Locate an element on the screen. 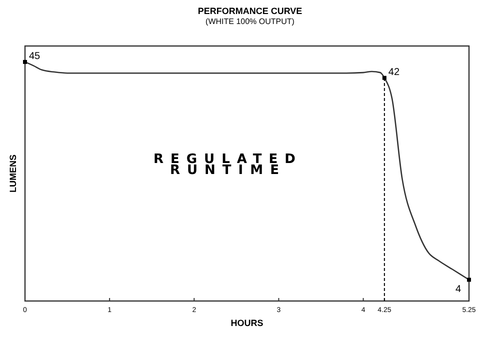 The height and width of the screenshot is (338, 500). chart-title: PERFORMANCE CURVE is located at coordinates (250, 11).